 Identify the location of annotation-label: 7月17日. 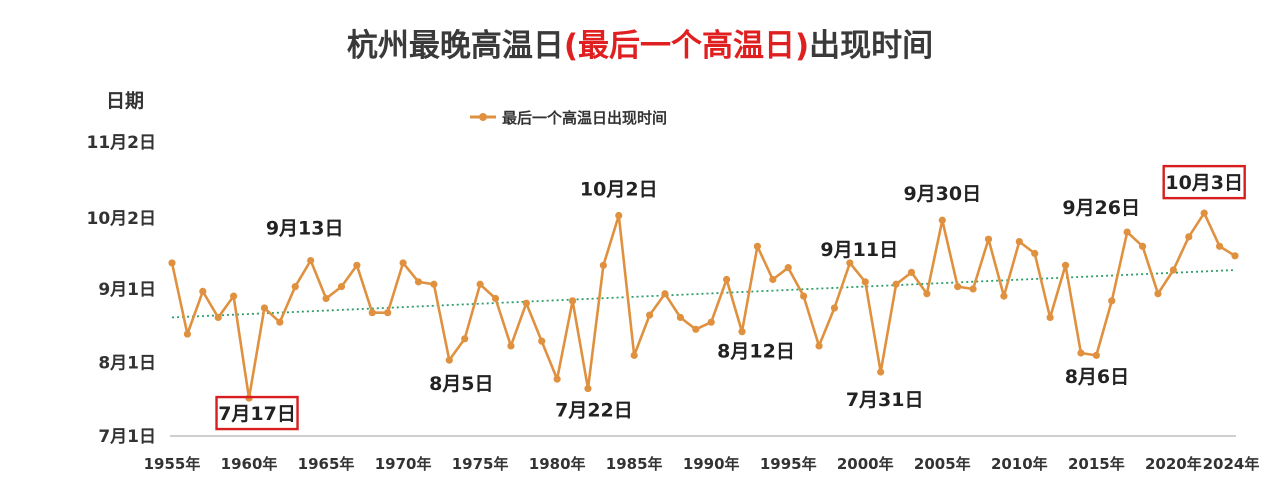
(257, 414).